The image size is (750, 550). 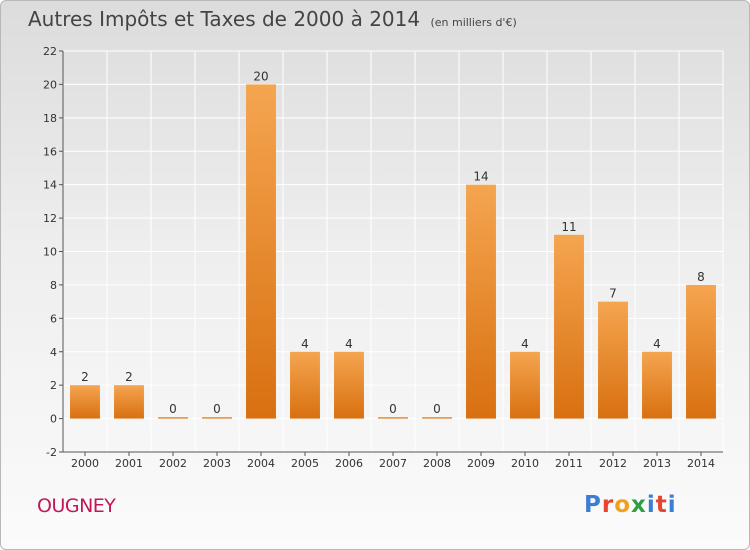 I want to click on bar-value-label: 20, so click(x=260, y=76).